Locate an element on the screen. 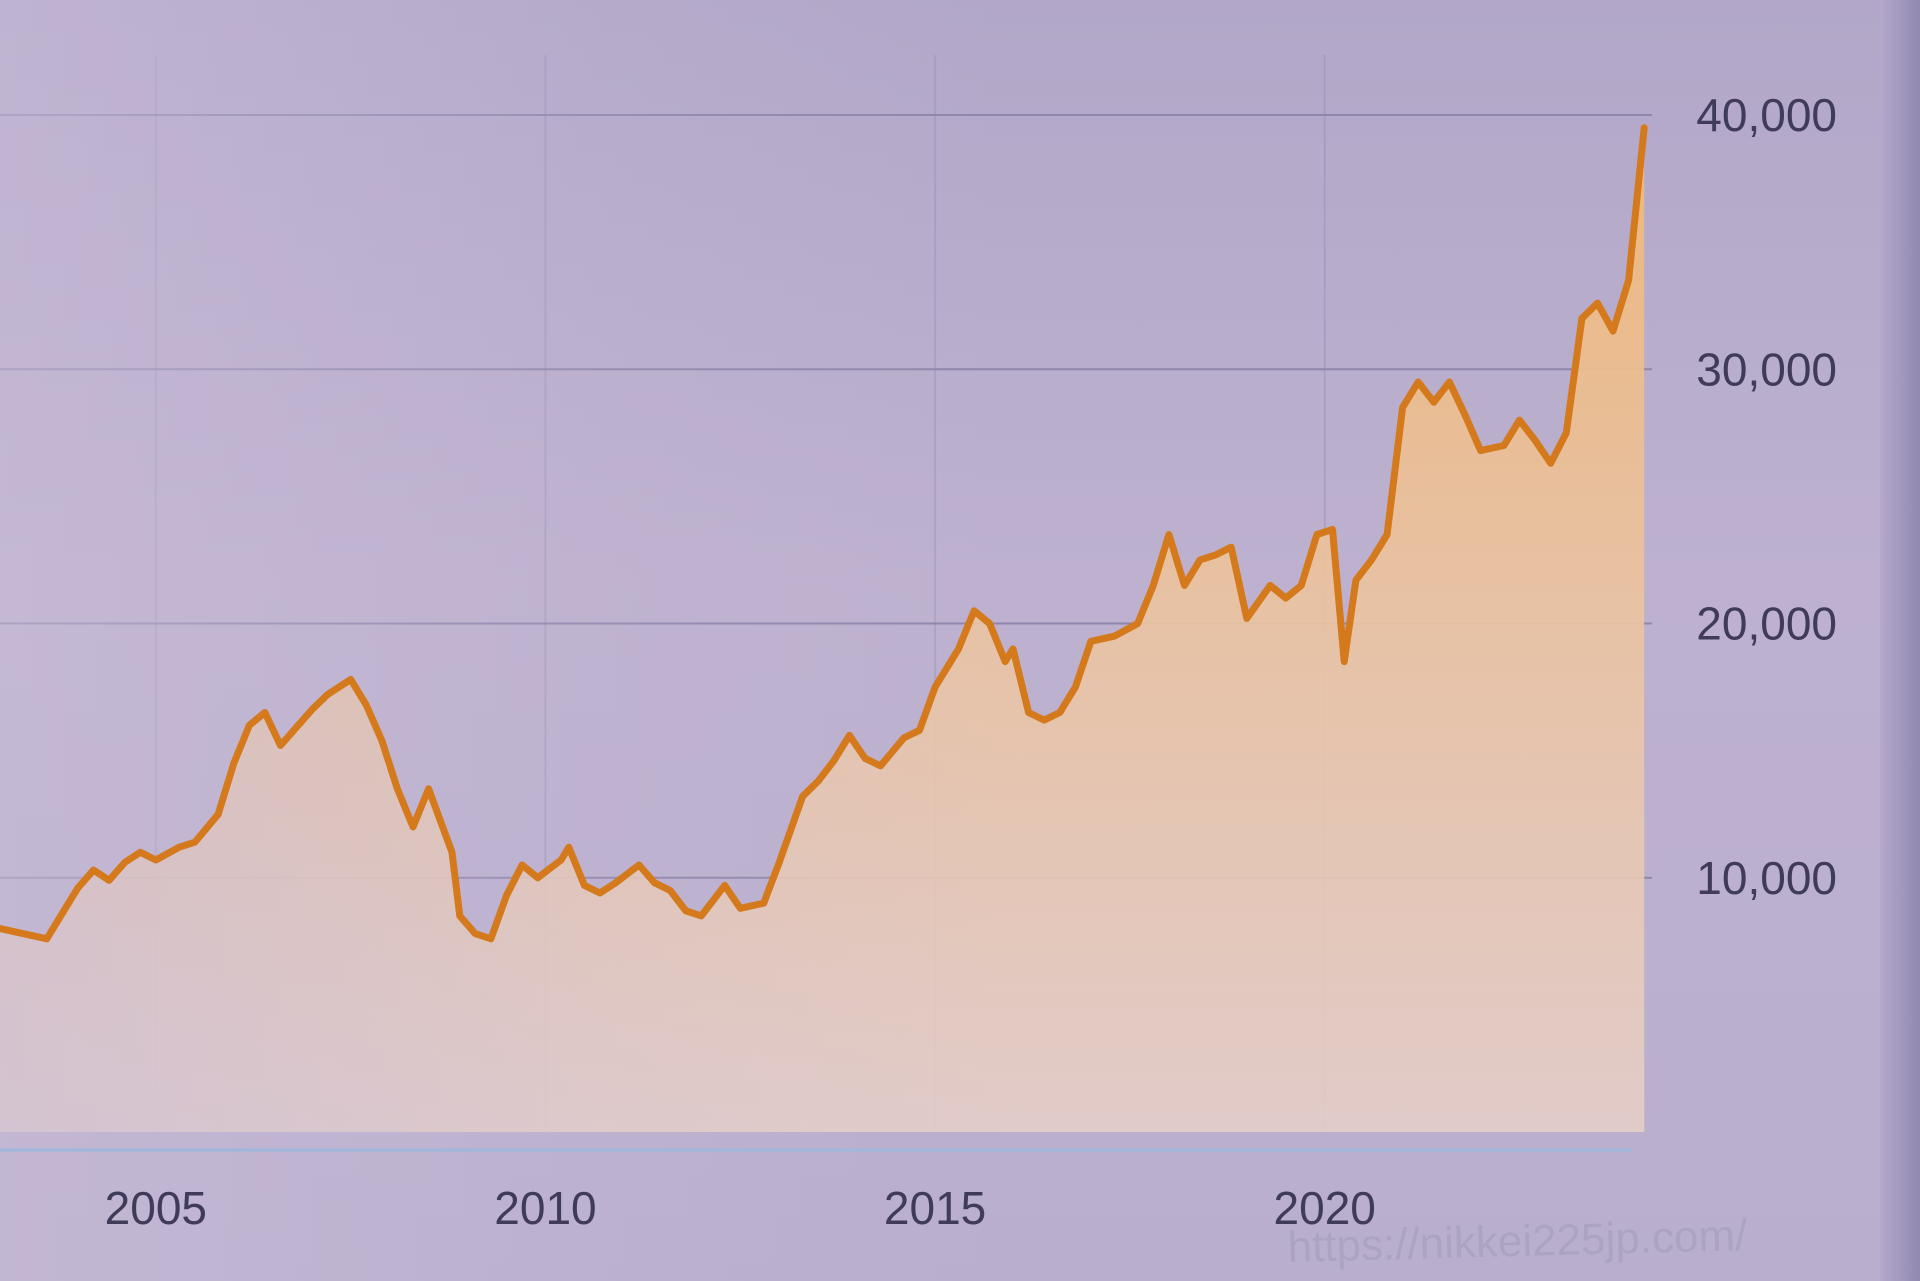  y-tick-label: 20,000 is located at coordinates (1766, 624).